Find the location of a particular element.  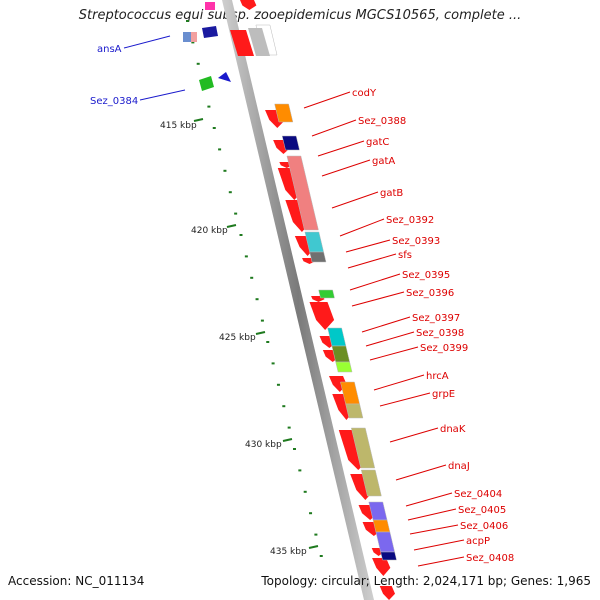

gene-label: Sez_0392 is located at coordinates (410, 220).